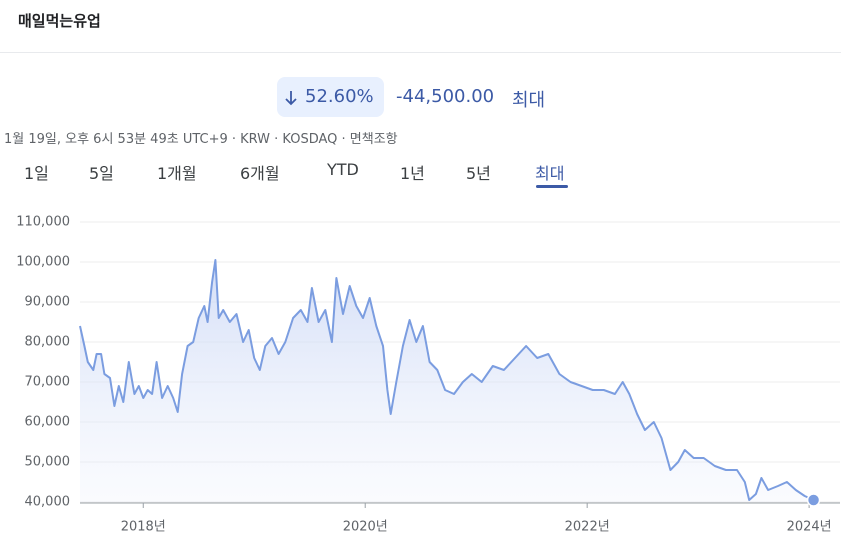 The height and width of the screenshot is (543, 841). Describe the element at coordinates (529, 100) in the screenshot. I see `period-label: 최대` at that location.